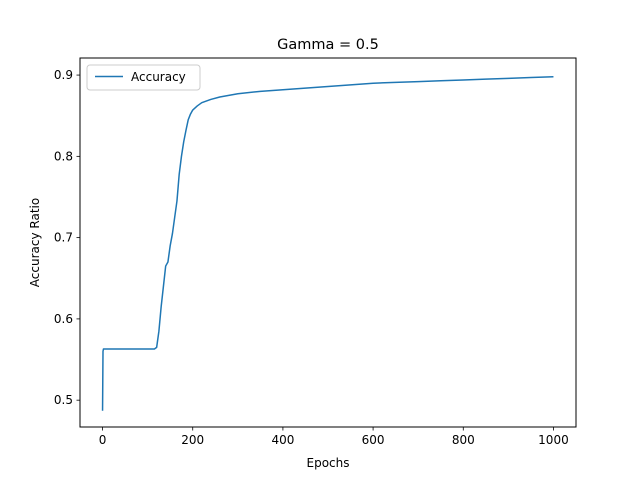 The width and height of the screenshot is (640, 480). Describe the element at coordinates (35, 242) in the screenshot. I see `y-axis-label: Accuracy Ratio` at that location.